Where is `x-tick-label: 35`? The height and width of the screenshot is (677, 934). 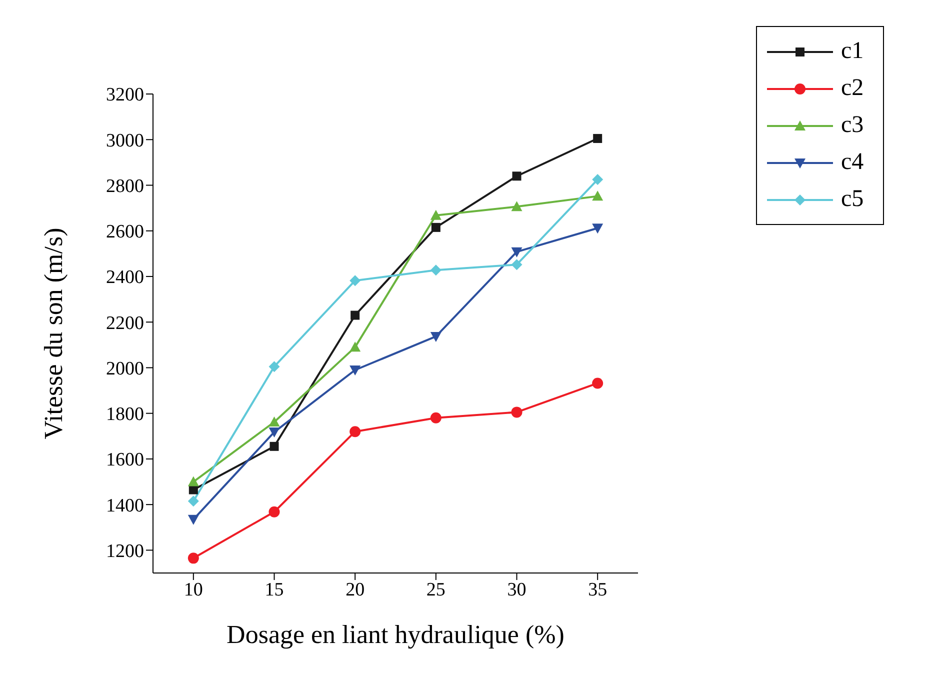
x-tick-label: 35 is located at coordinates (598, 589).